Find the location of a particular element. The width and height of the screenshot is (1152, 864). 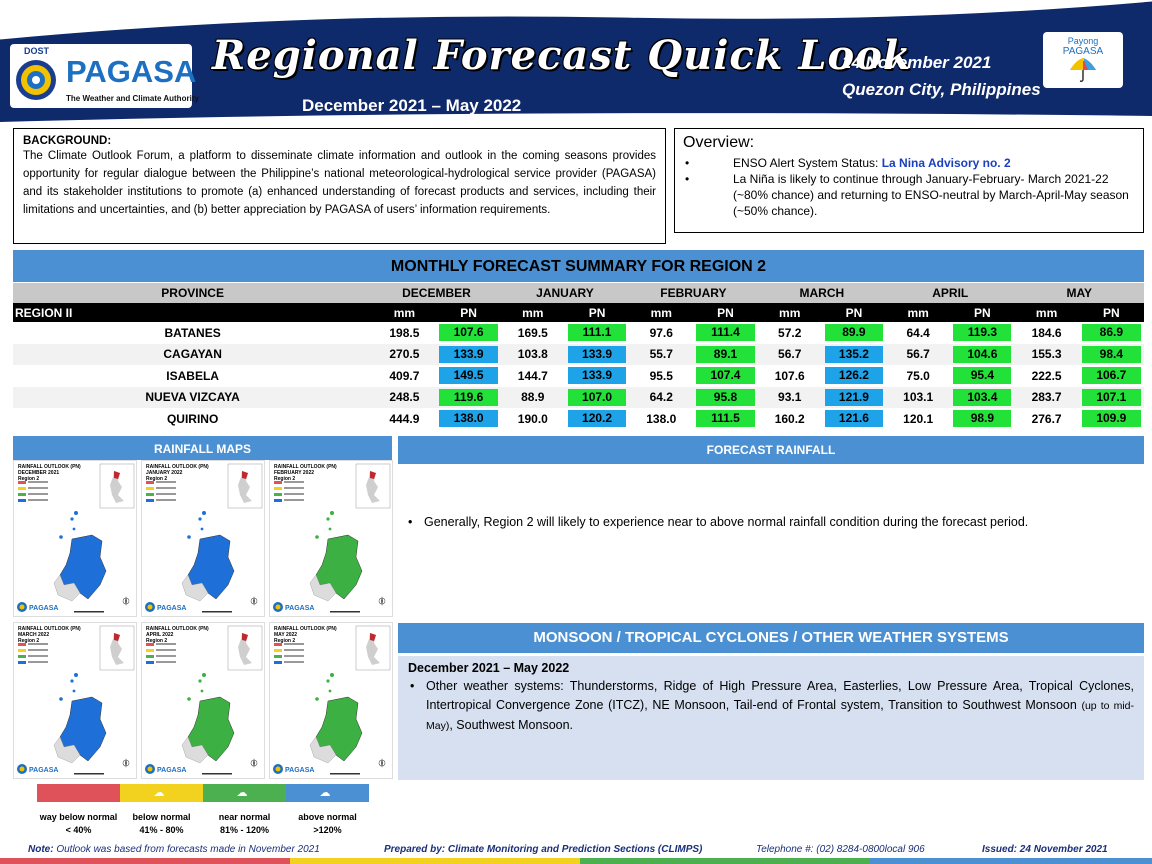

pn-cell: 106.7 is located at coordinates (1111, 376).